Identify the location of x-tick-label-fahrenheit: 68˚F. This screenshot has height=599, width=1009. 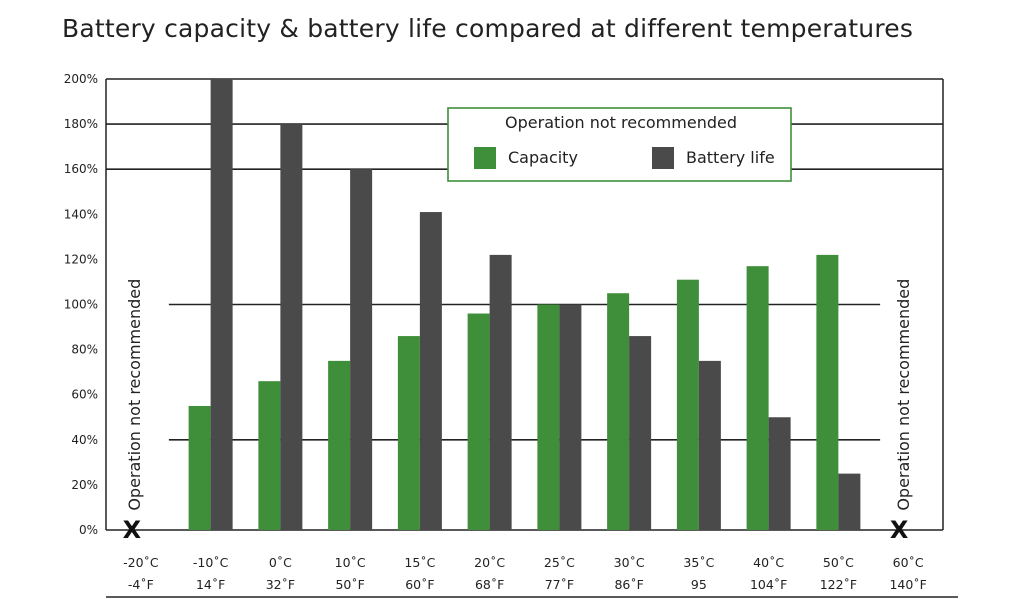
(489, 584).